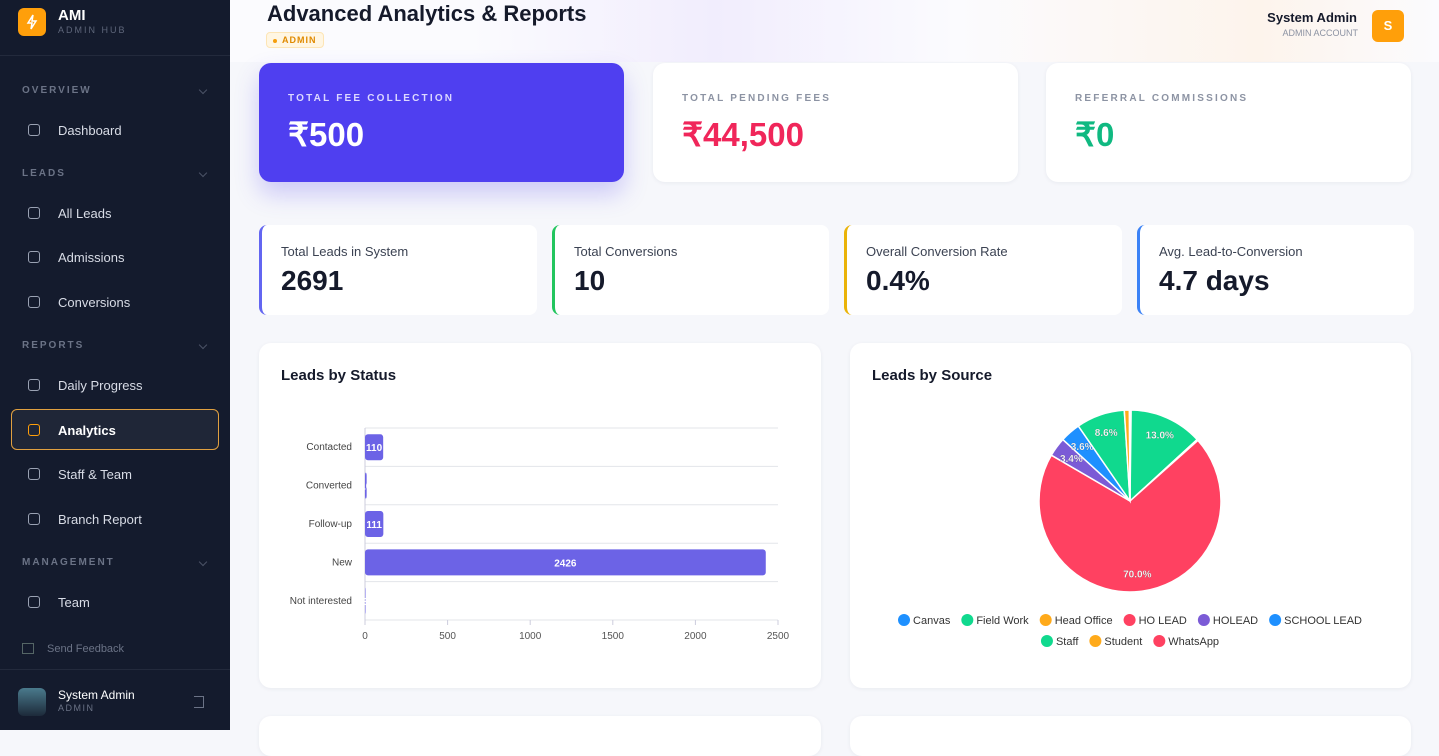 The height and width of the screenshot is (756, 1439). I want to click on nav-item: Analytics, so click(87, 430).